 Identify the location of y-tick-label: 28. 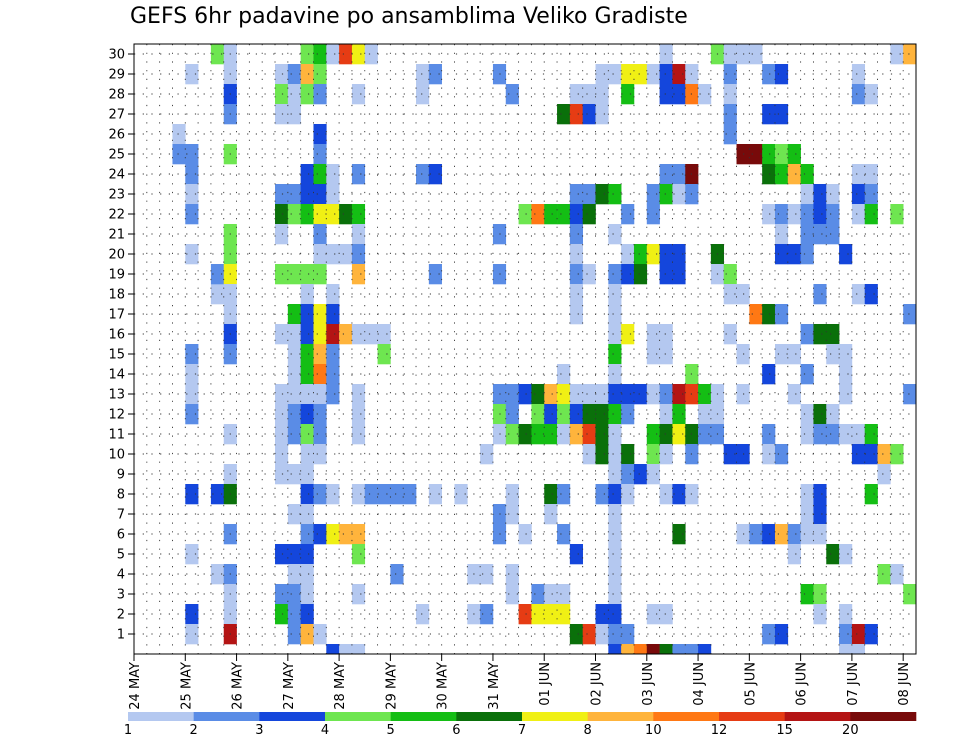
(116, 95).